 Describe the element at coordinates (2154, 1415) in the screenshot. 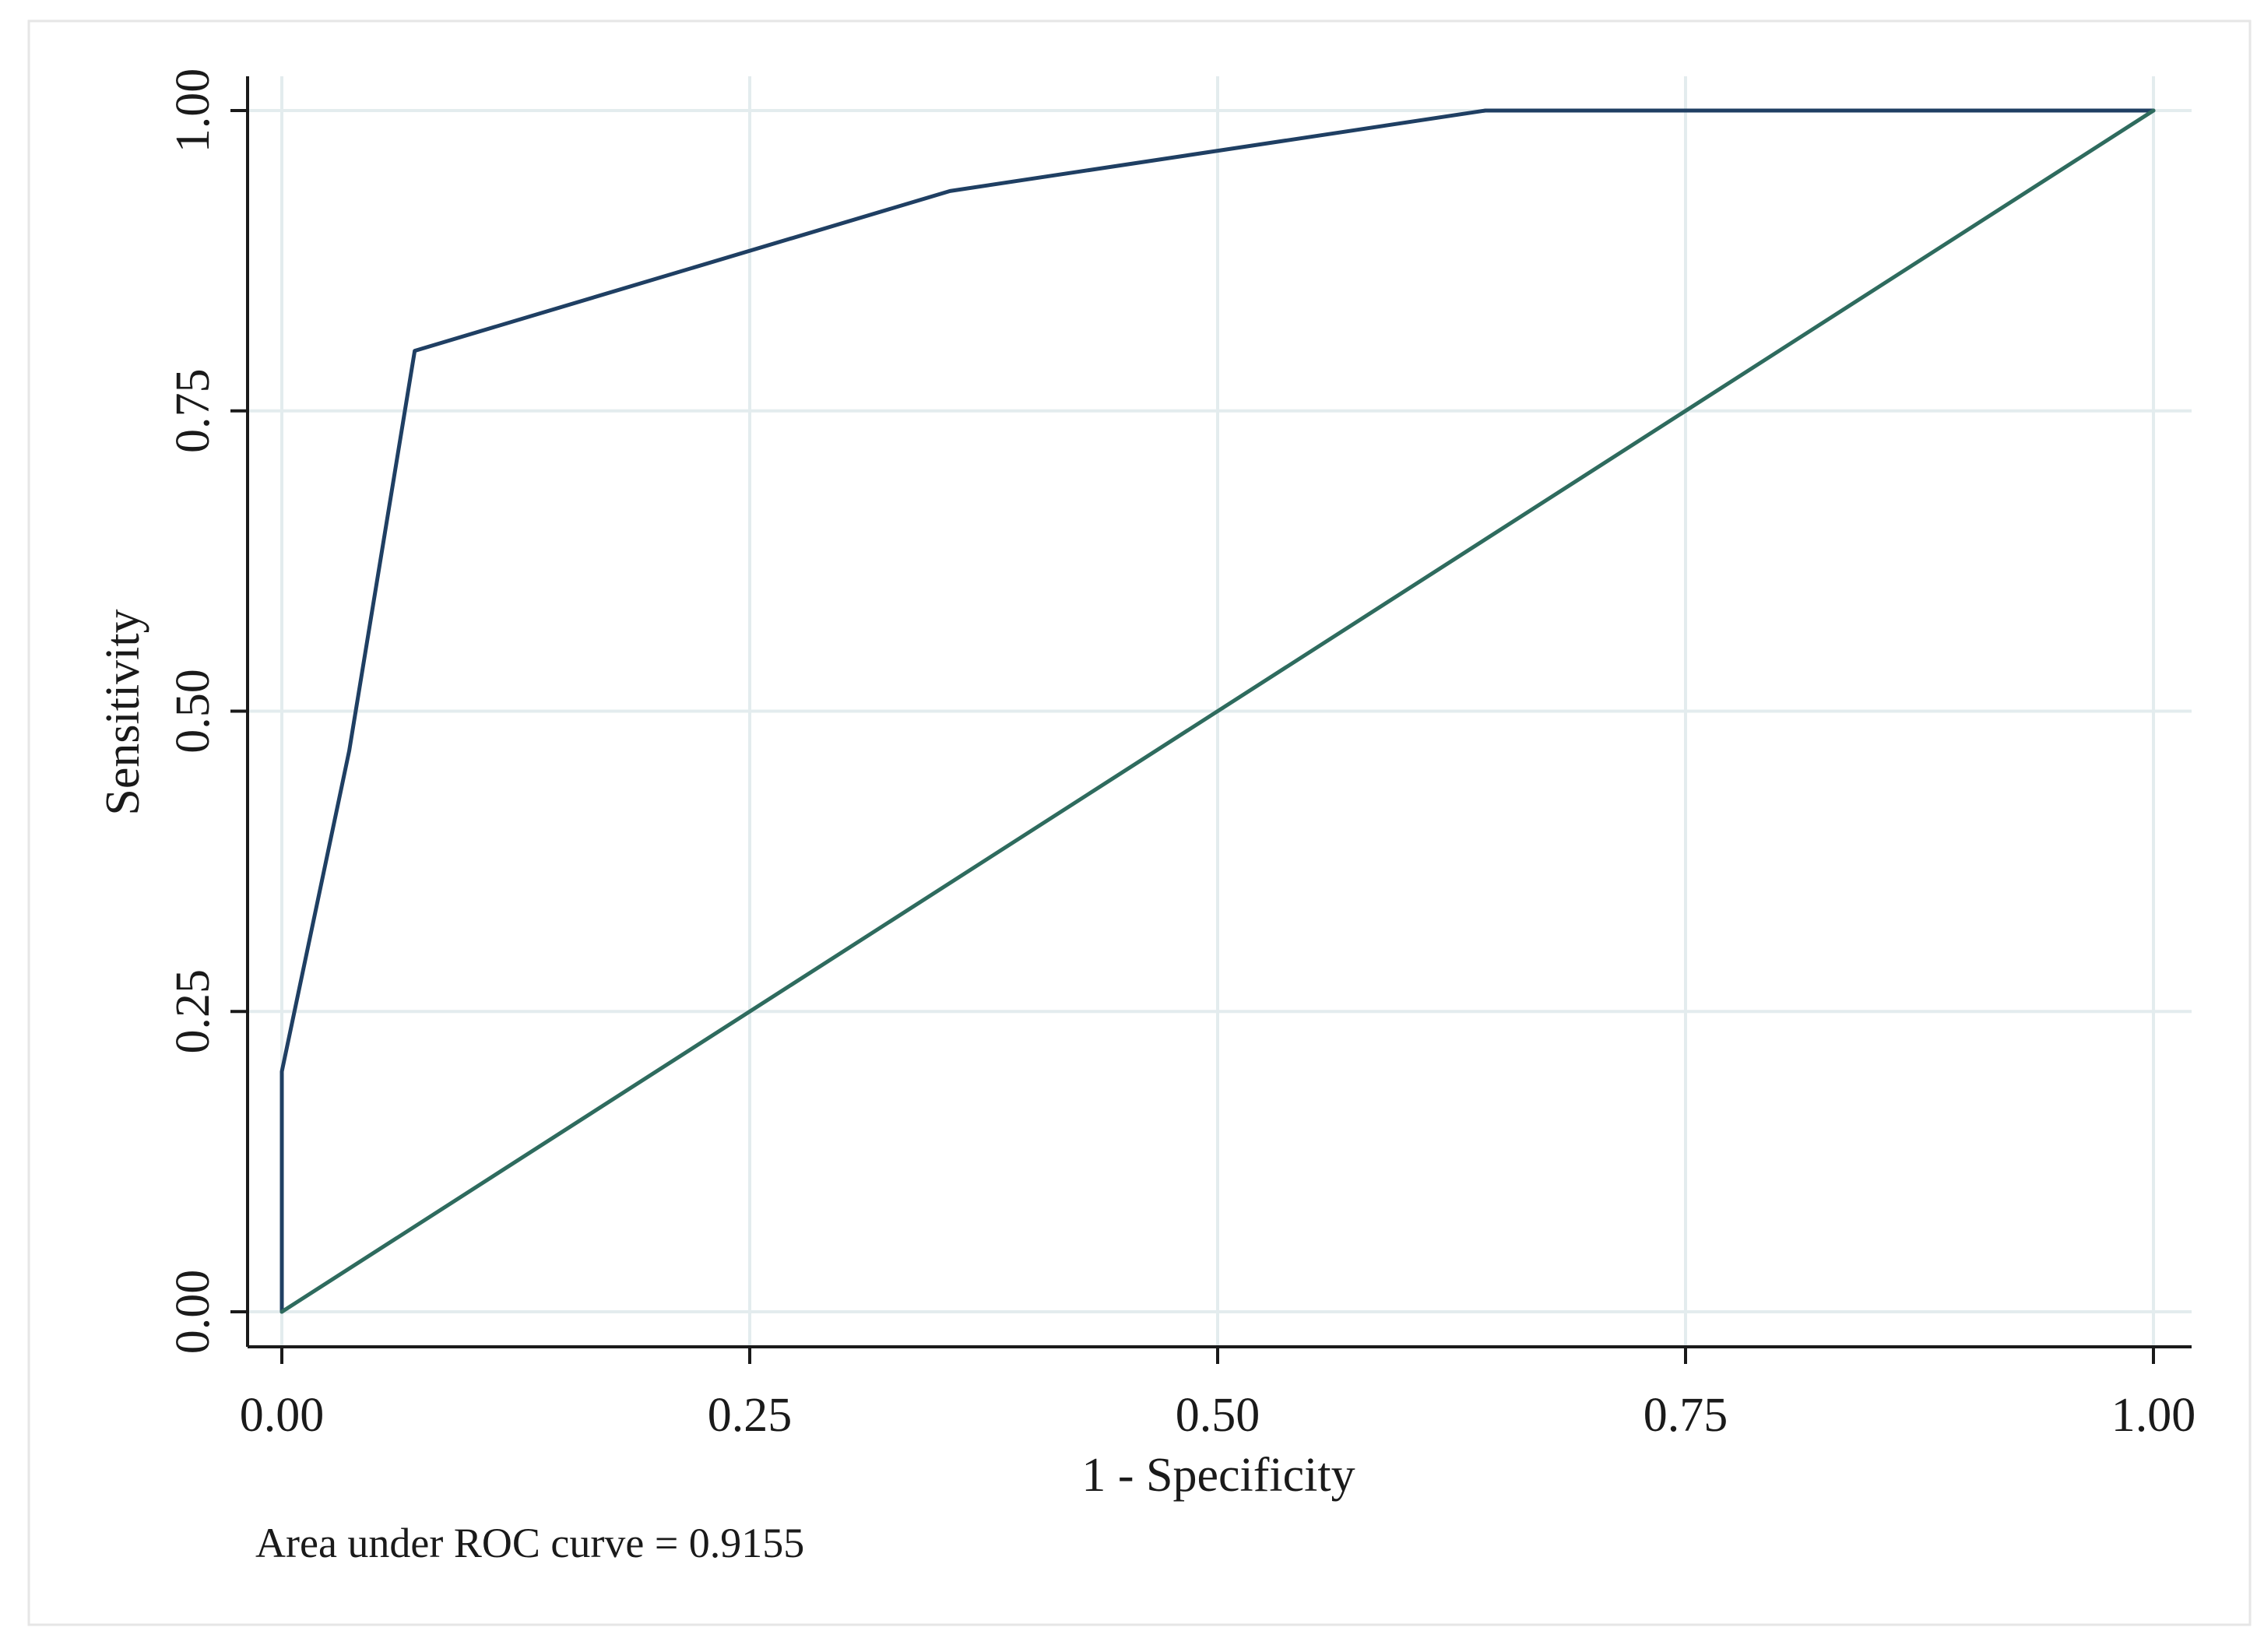

I see `x-tick-label: 1.00` at that location.